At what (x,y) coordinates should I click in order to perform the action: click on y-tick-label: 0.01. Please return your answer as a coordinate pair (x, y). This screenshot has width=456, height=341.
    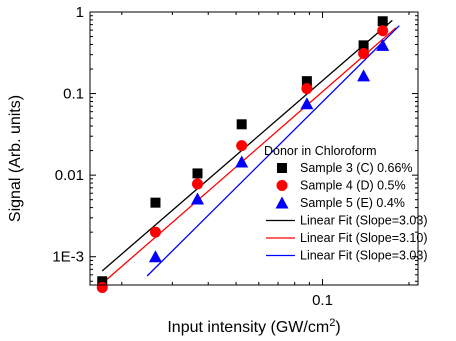
    Looking at the image, I should click on (69, 175).